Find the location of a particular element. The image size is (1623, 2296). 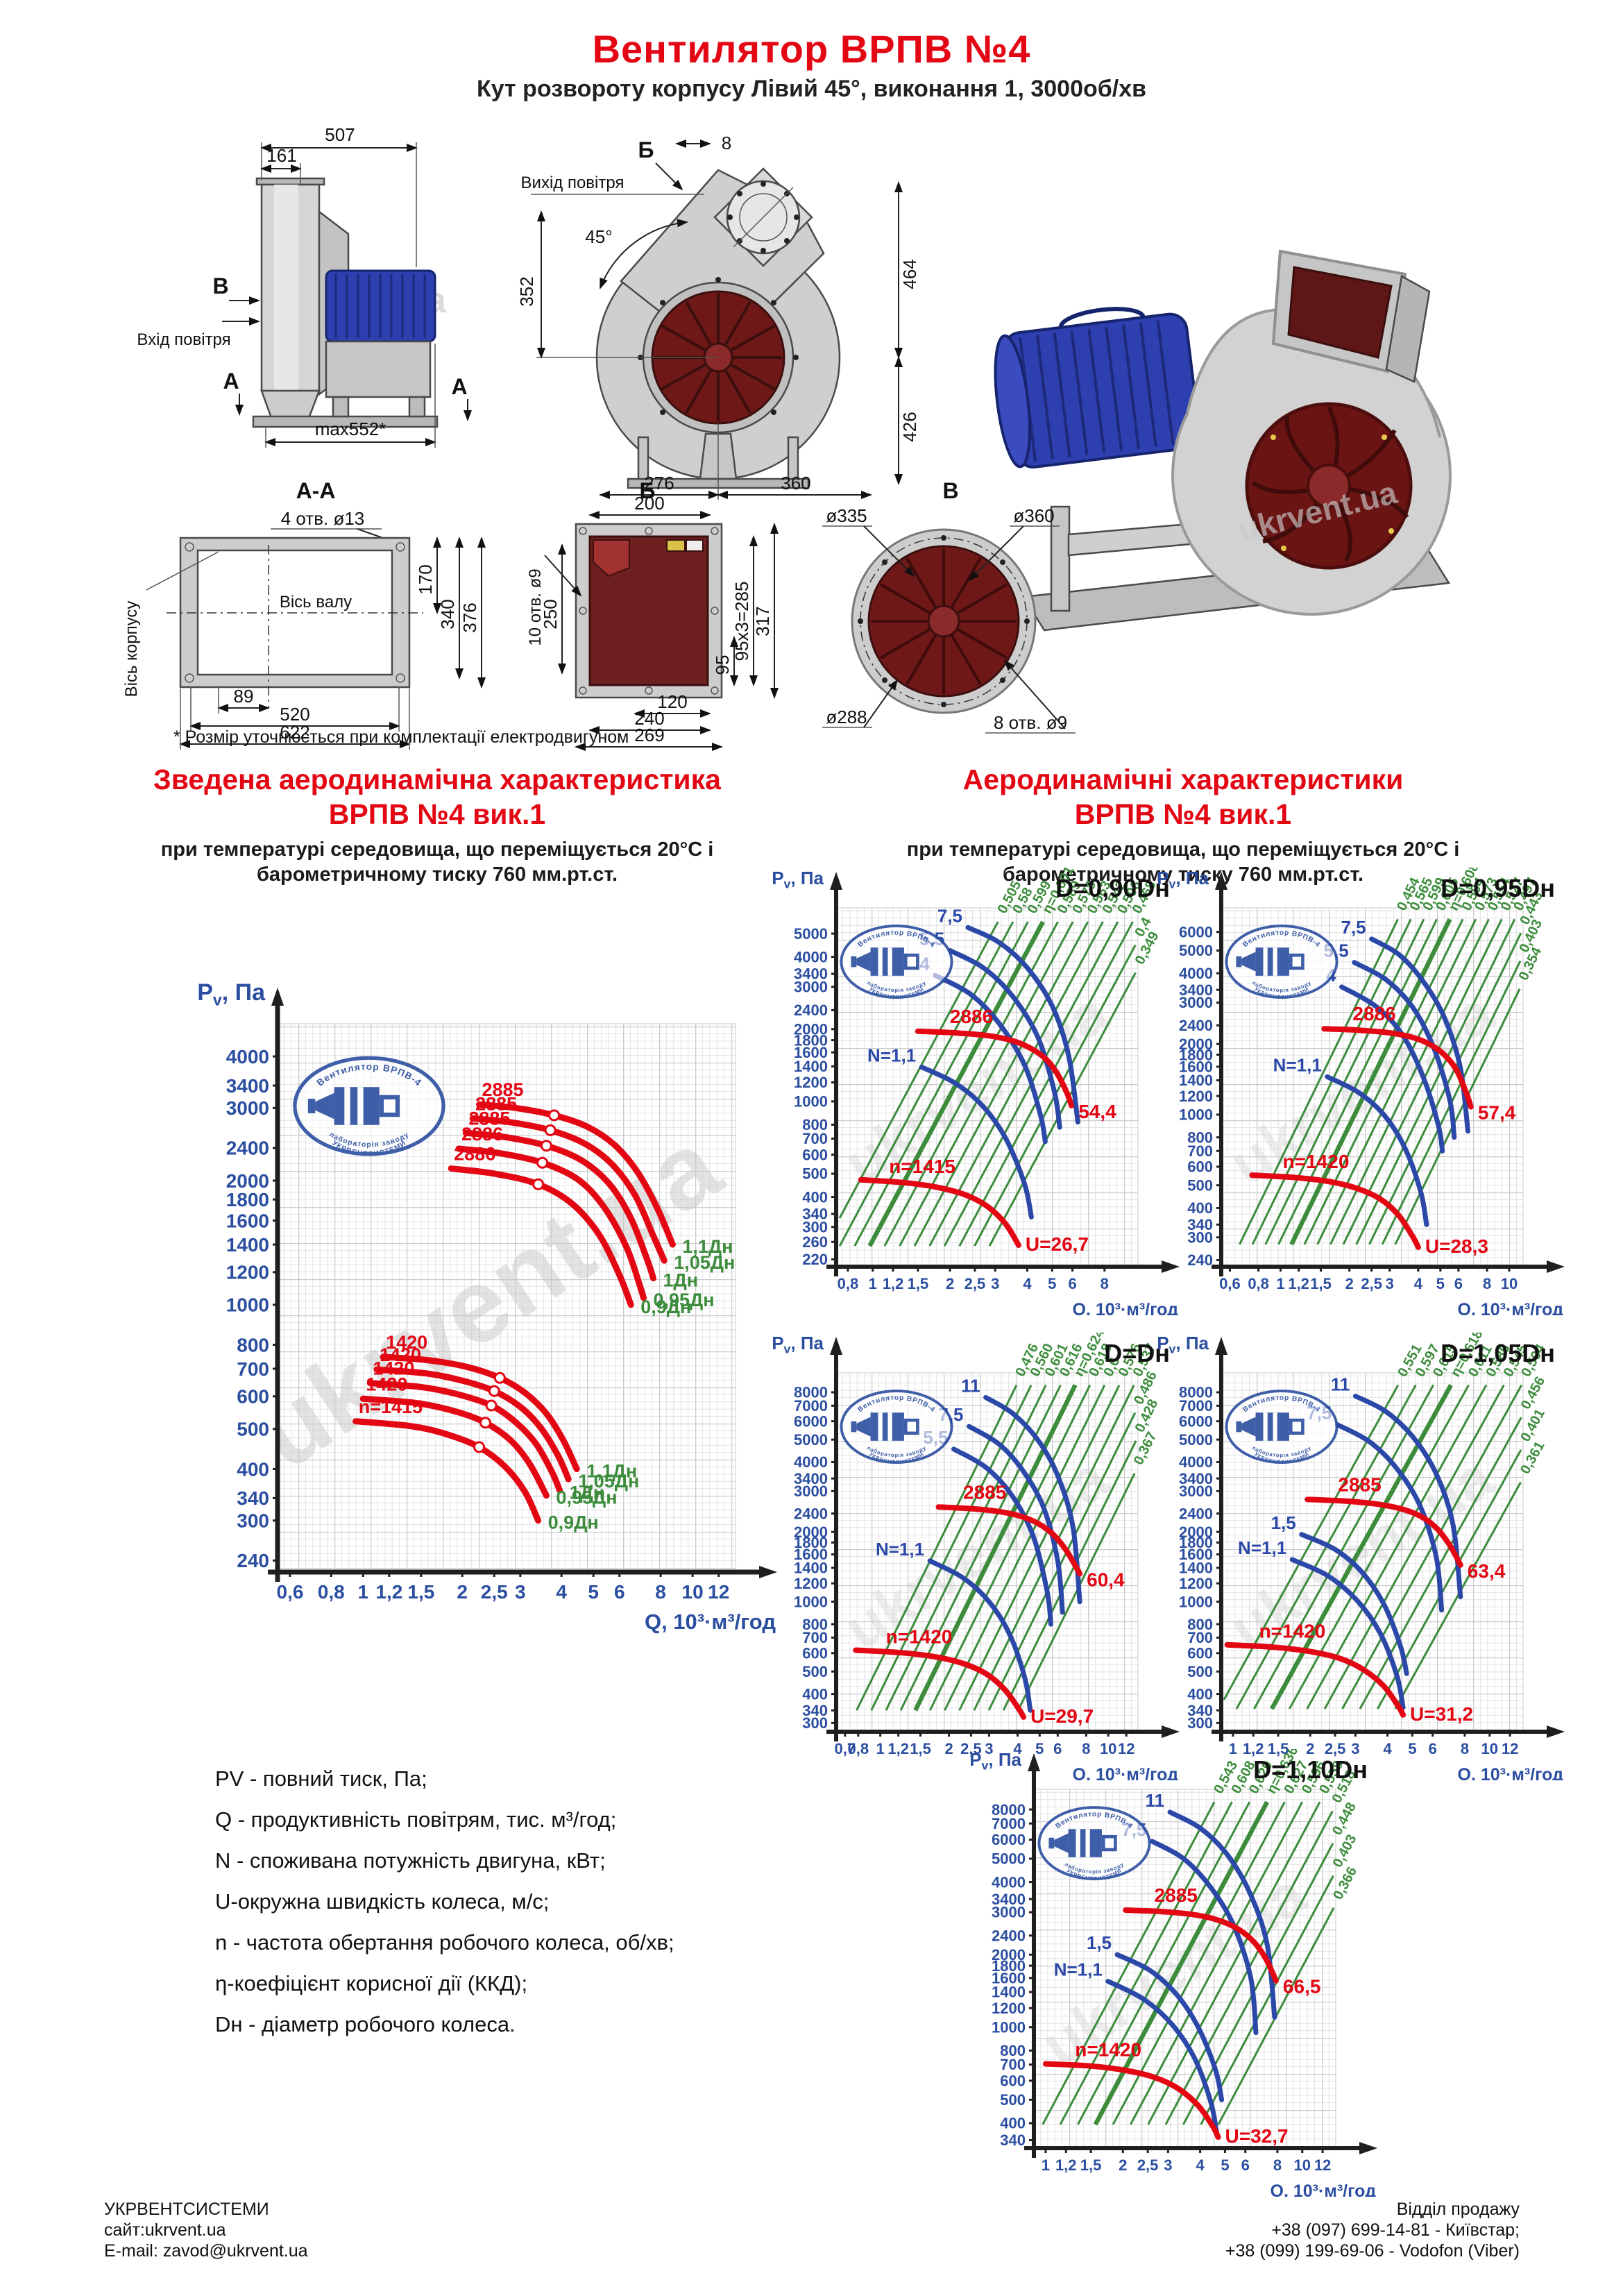

svg-text: 4000 is located at coordinates (247, 1056).